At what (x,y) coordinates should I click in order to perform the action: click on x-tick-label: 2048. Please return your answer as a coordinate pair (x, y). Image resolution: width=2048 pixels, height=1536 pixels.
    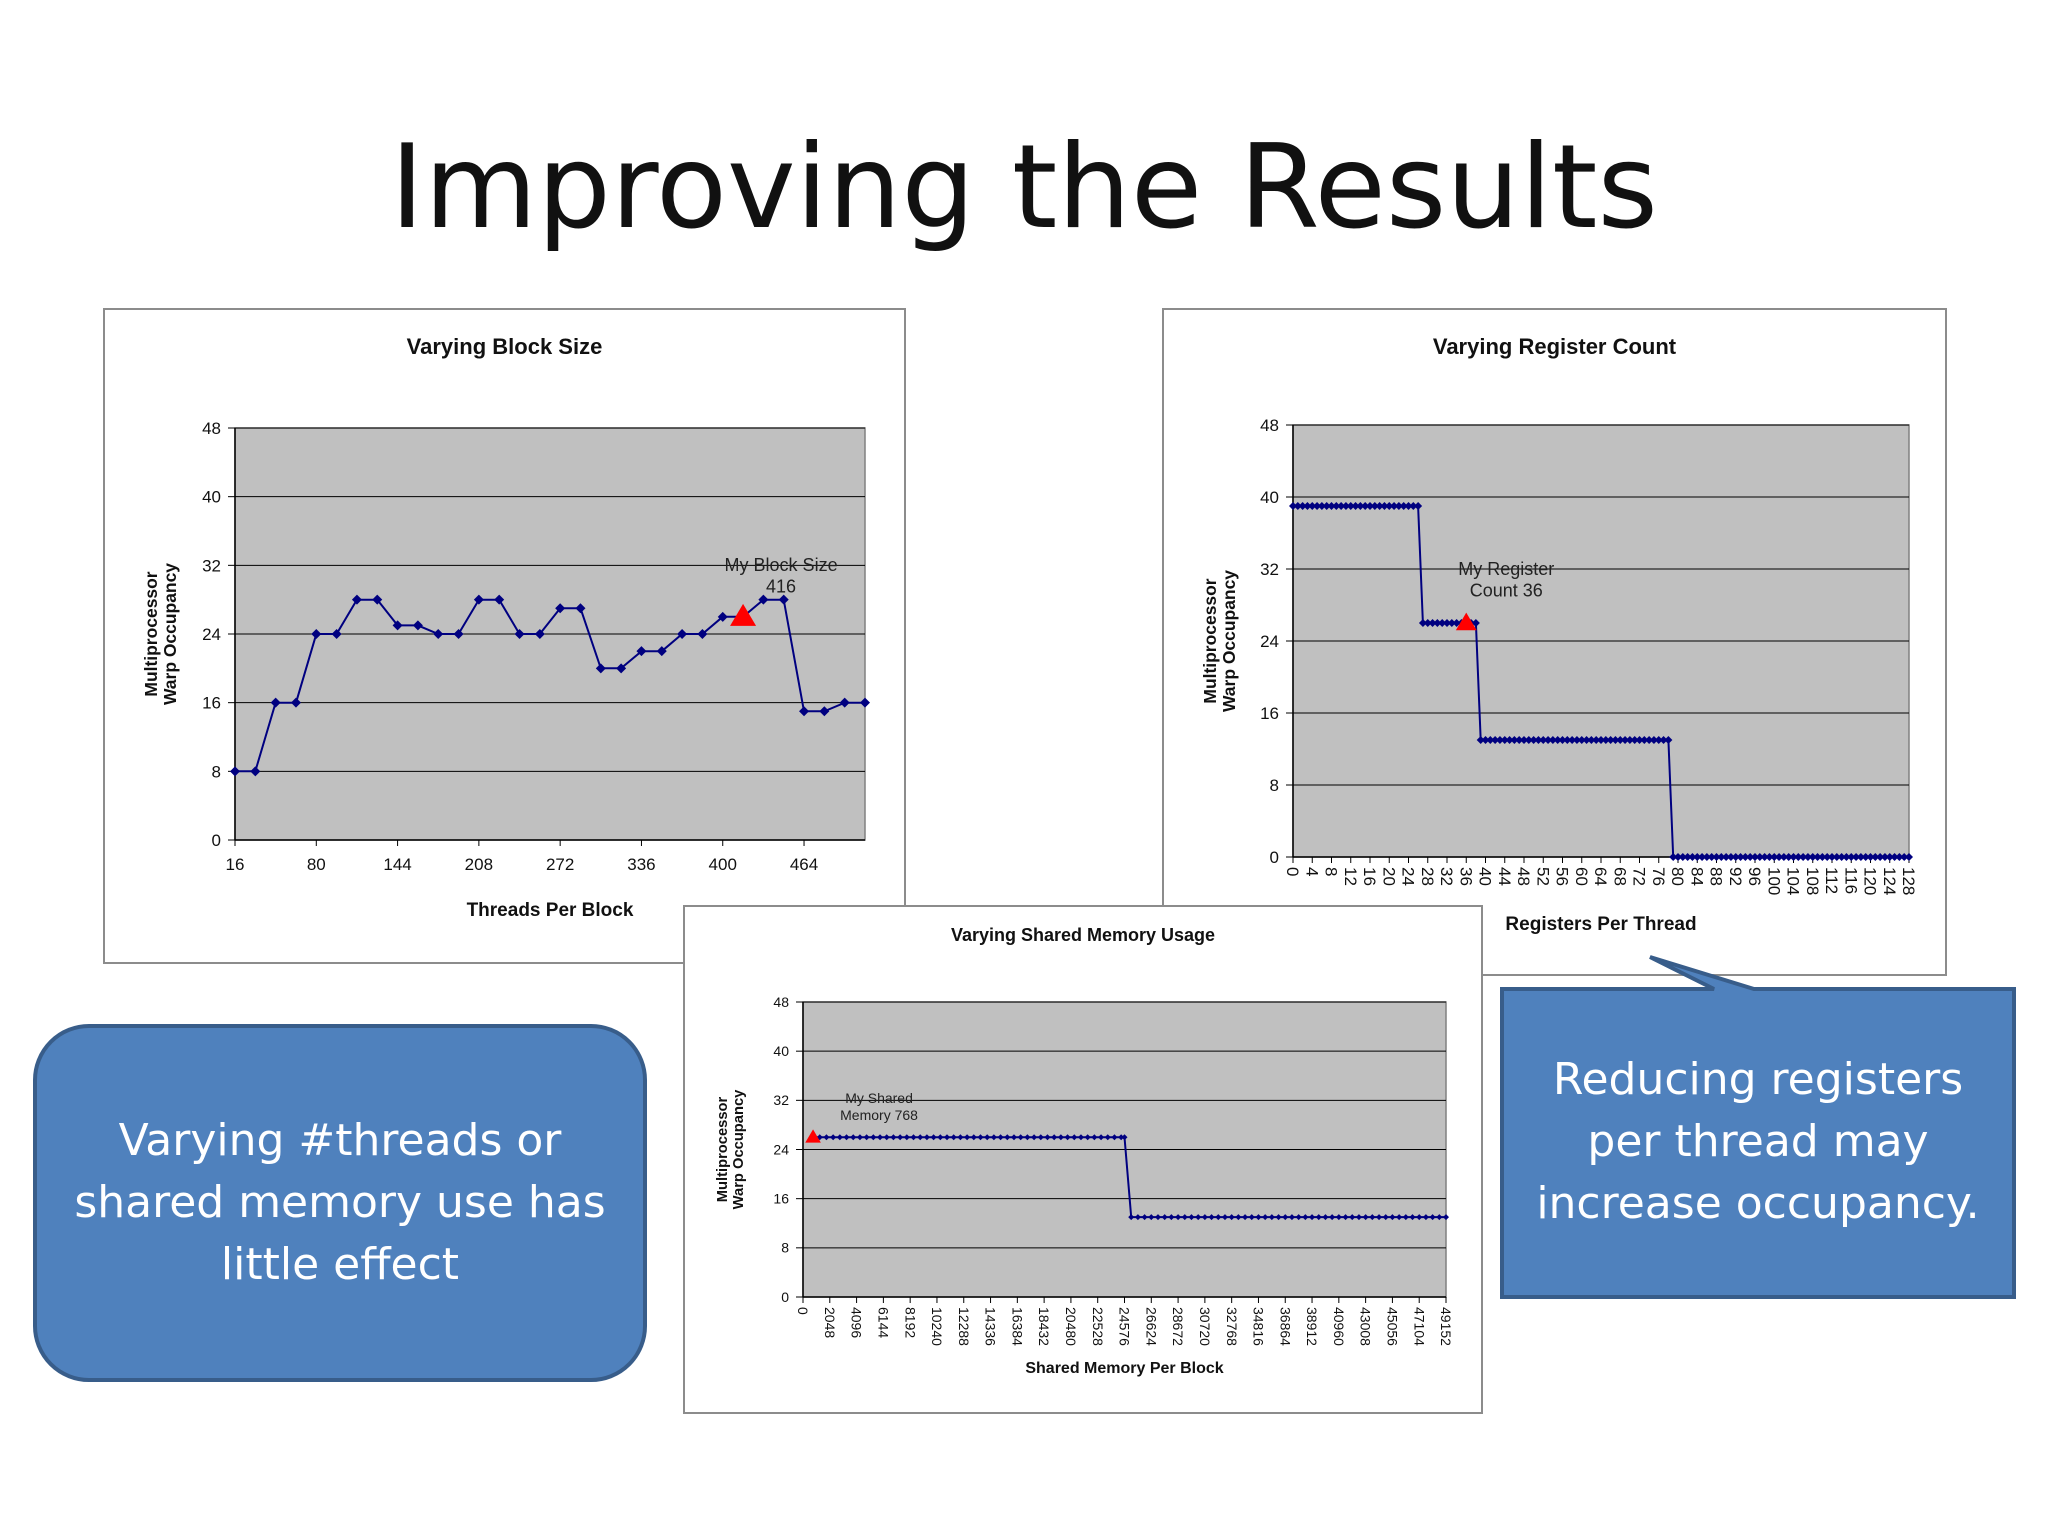
    Looking at the image, I should click on (830, 1322).